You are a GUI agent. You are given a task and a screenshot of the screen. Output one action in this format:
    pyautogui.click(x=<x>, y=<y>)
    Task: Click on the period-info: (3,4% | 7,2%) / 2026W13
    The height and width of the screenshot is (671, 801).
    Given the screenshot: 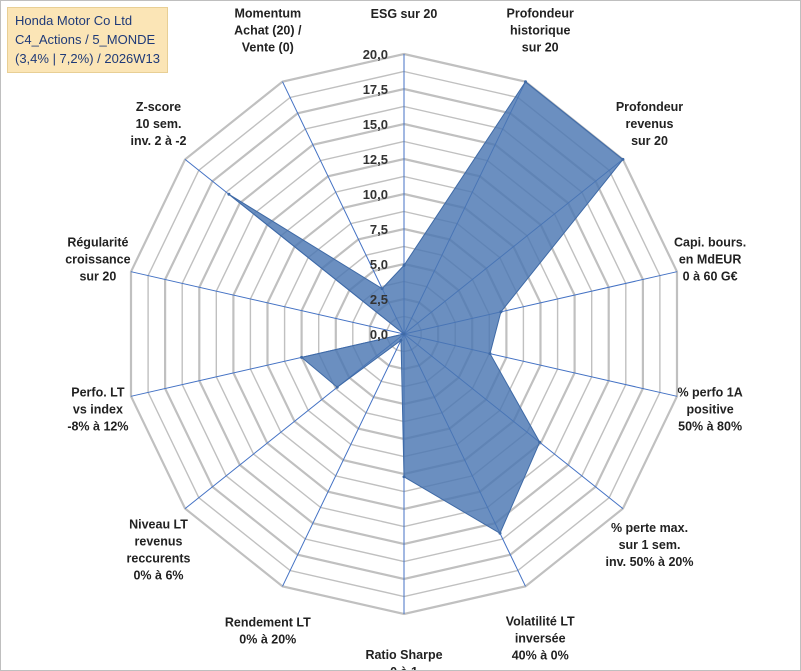 What is the action you would take?
    pyautogui.click(x=88, y=58)
    